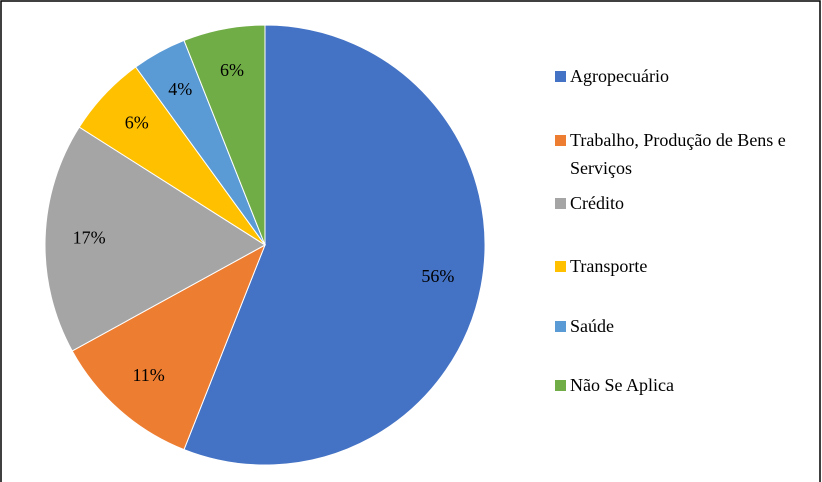  I want to click on legend-item: Transporte, so click(675, 266).